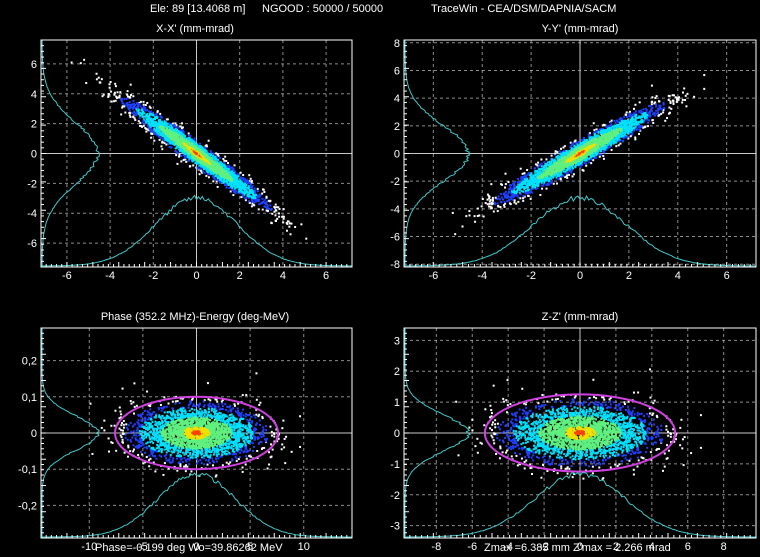 The width and height of the screenshot is (760, 557). What do you see at coordinates (323, 9) in the screenshot?
I see `ngood-label: NGOOD : 50000 / 50000` at bounding box center [323, 9].